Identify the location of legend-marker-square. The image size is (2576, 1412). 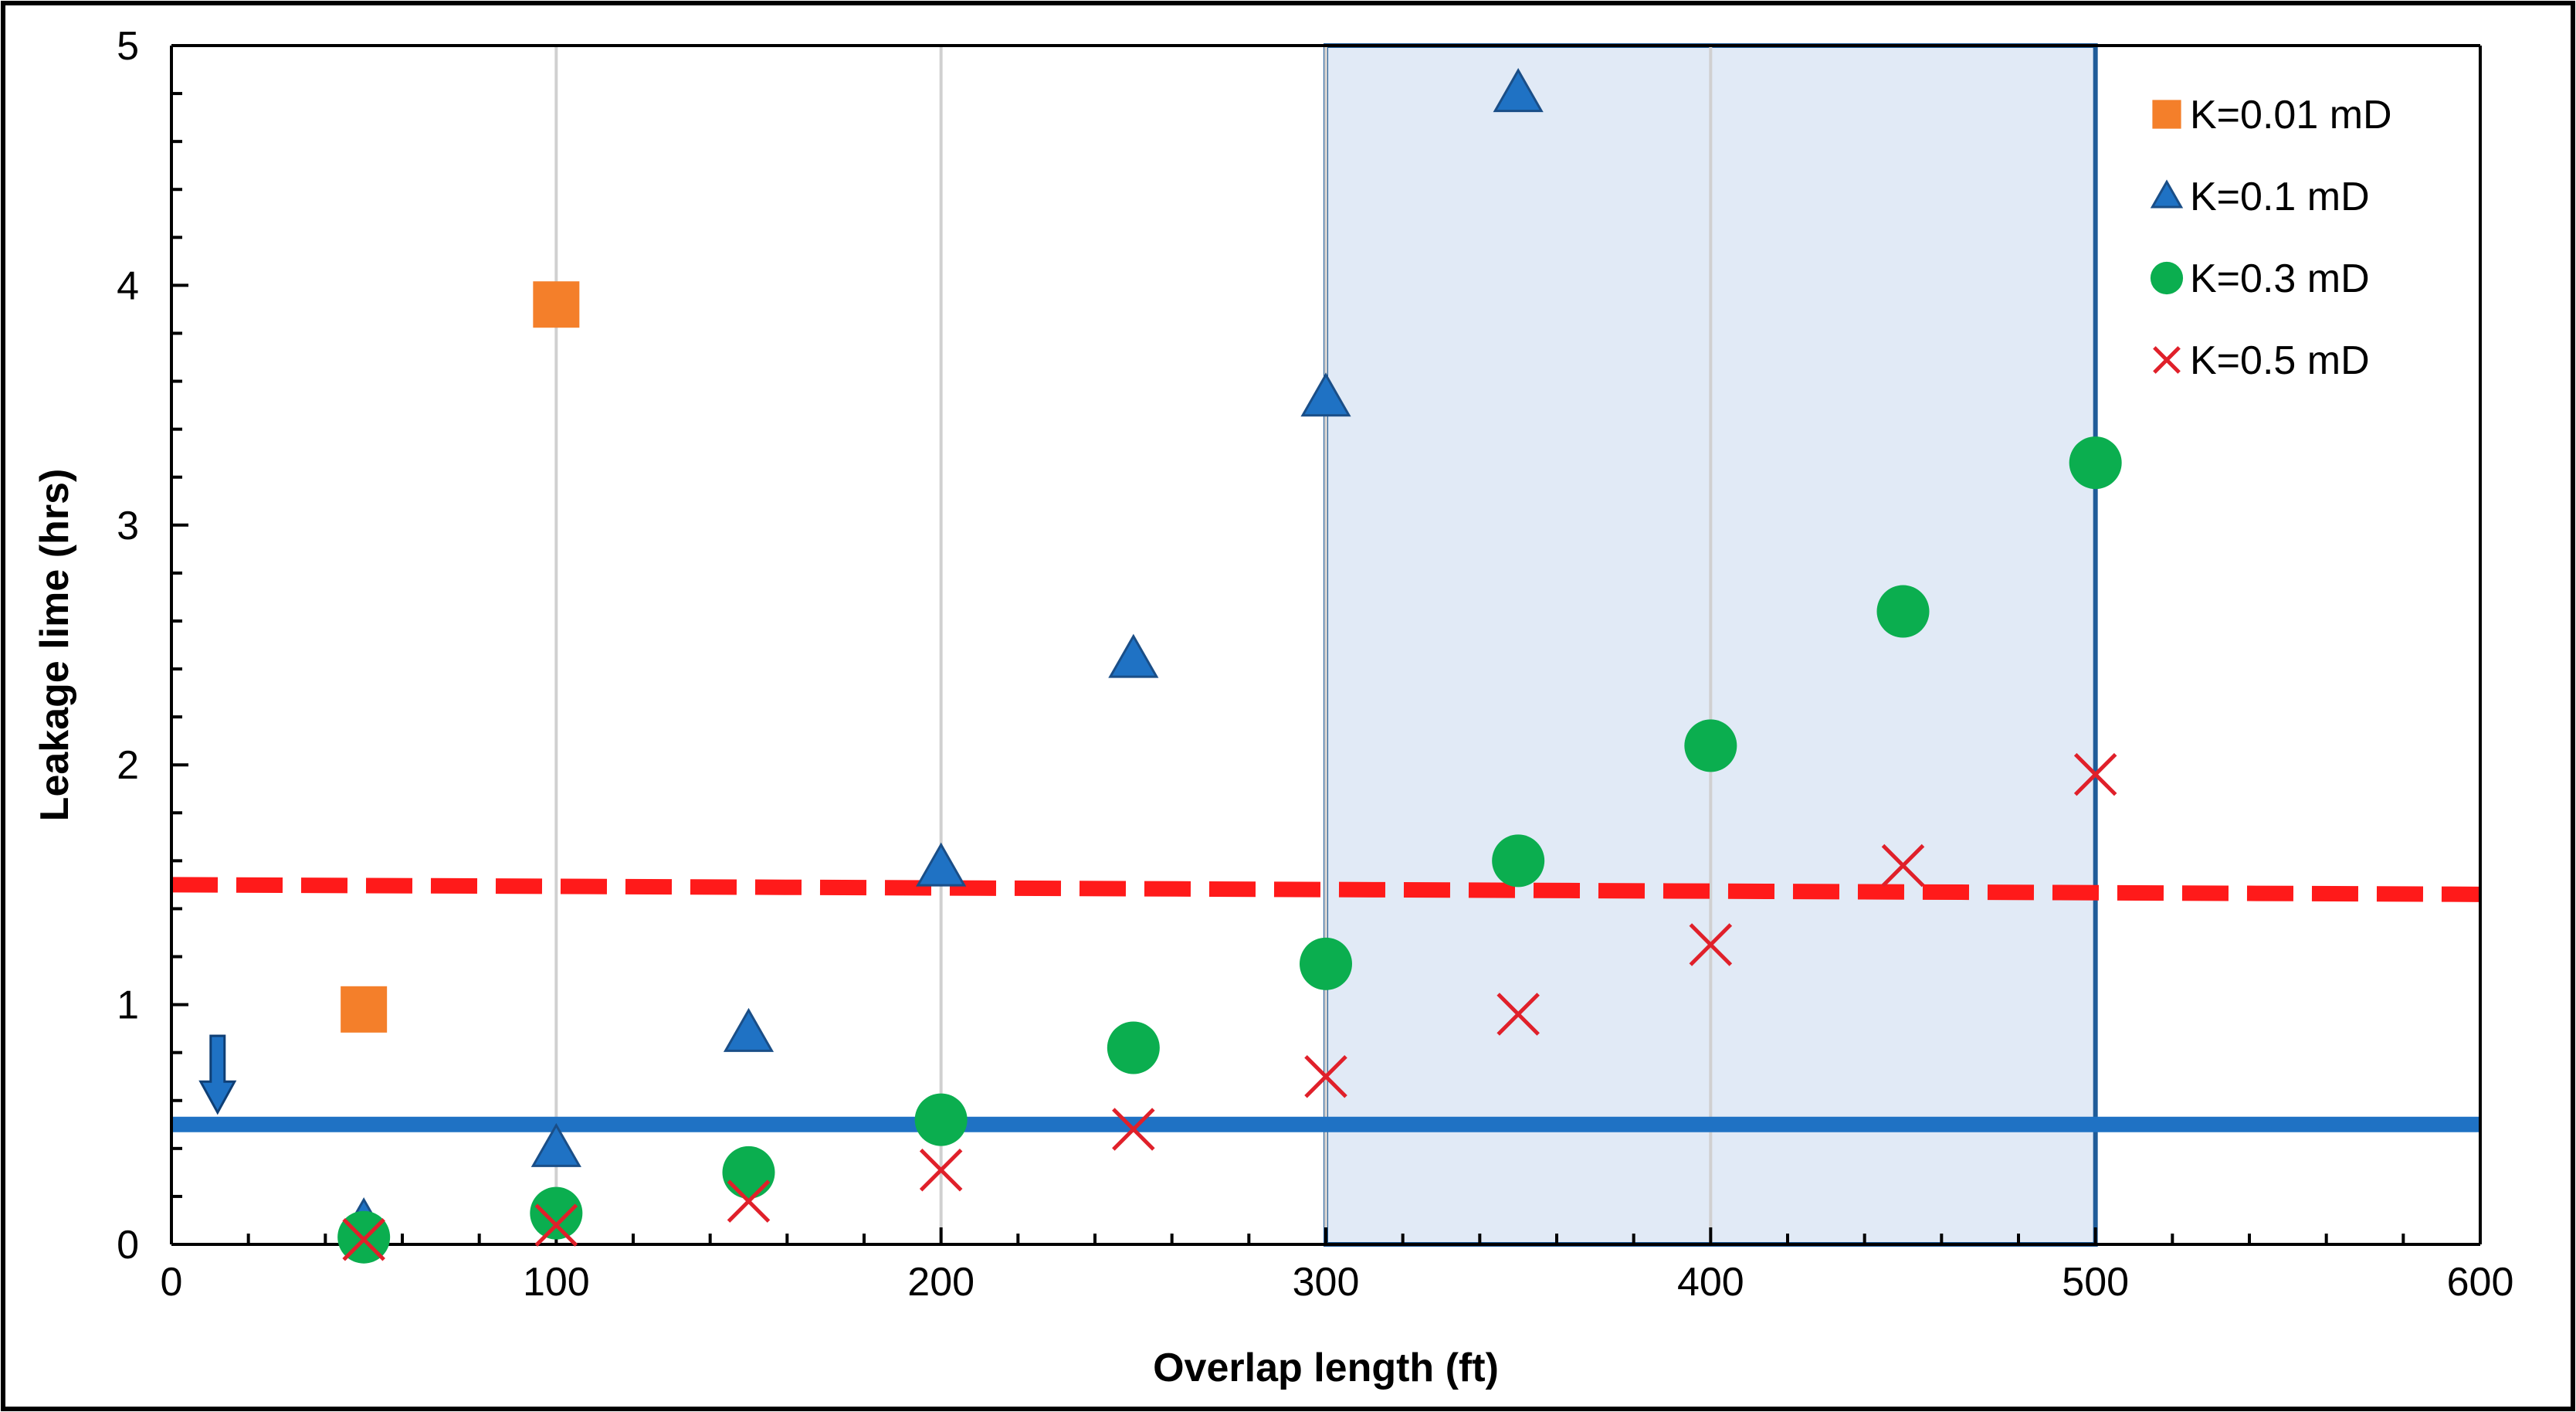
(2166, 115).